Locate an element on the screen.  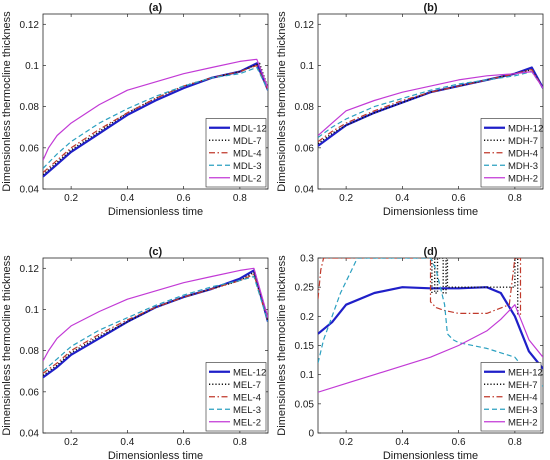
legend-label: MEH-3 is located at coordinates (523, 410).